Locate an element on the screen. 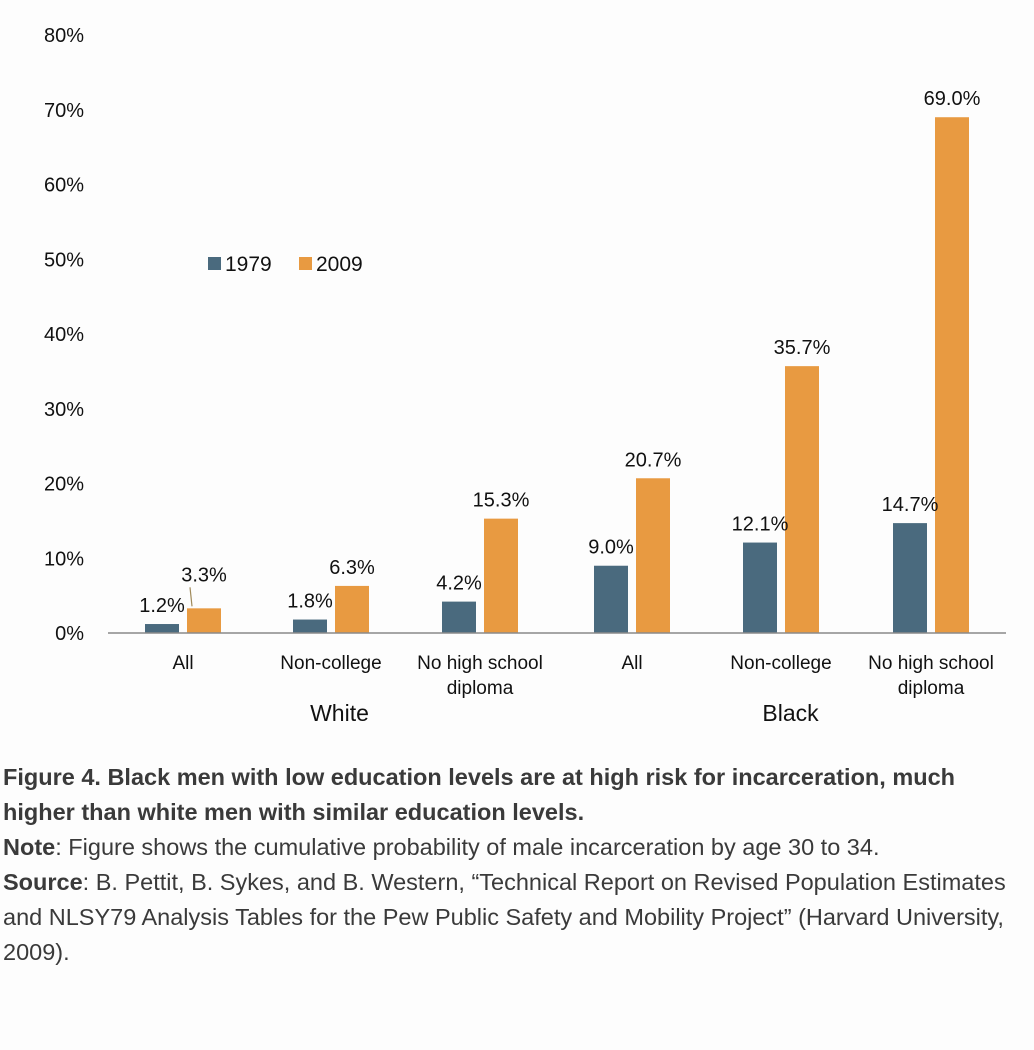 The height and width of the screenshot is (1050, 1034). data-label: 35.7% is located at coordinates (802, 348).